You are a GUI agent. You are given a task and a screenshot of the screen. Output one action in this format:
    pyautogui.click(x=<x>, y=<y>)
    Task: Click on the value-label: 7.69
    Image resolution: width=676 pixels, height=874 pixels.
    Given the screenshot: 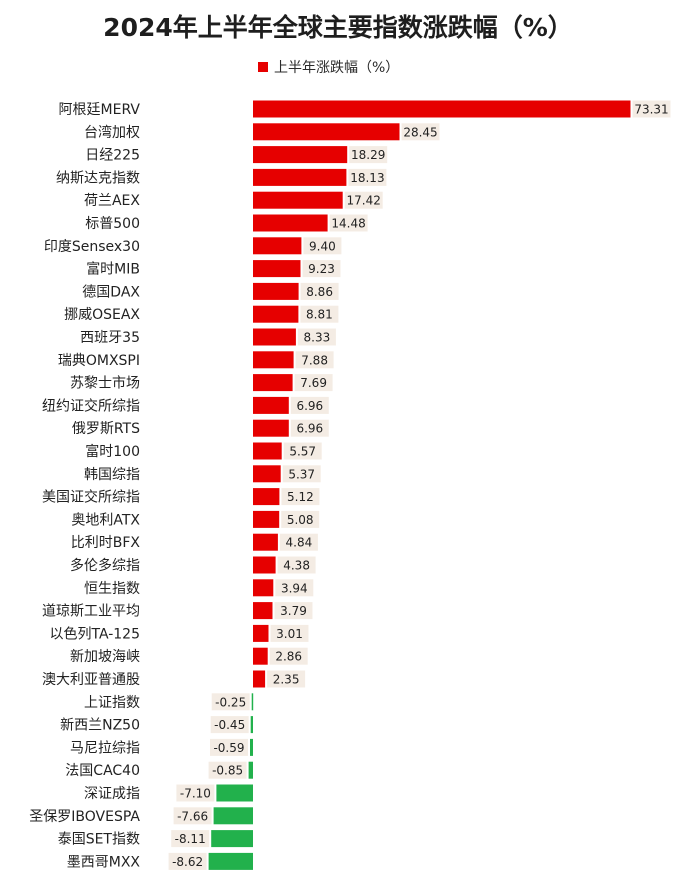 What is the action you would take?
    pyautogui.click(x=313, y=383)
    